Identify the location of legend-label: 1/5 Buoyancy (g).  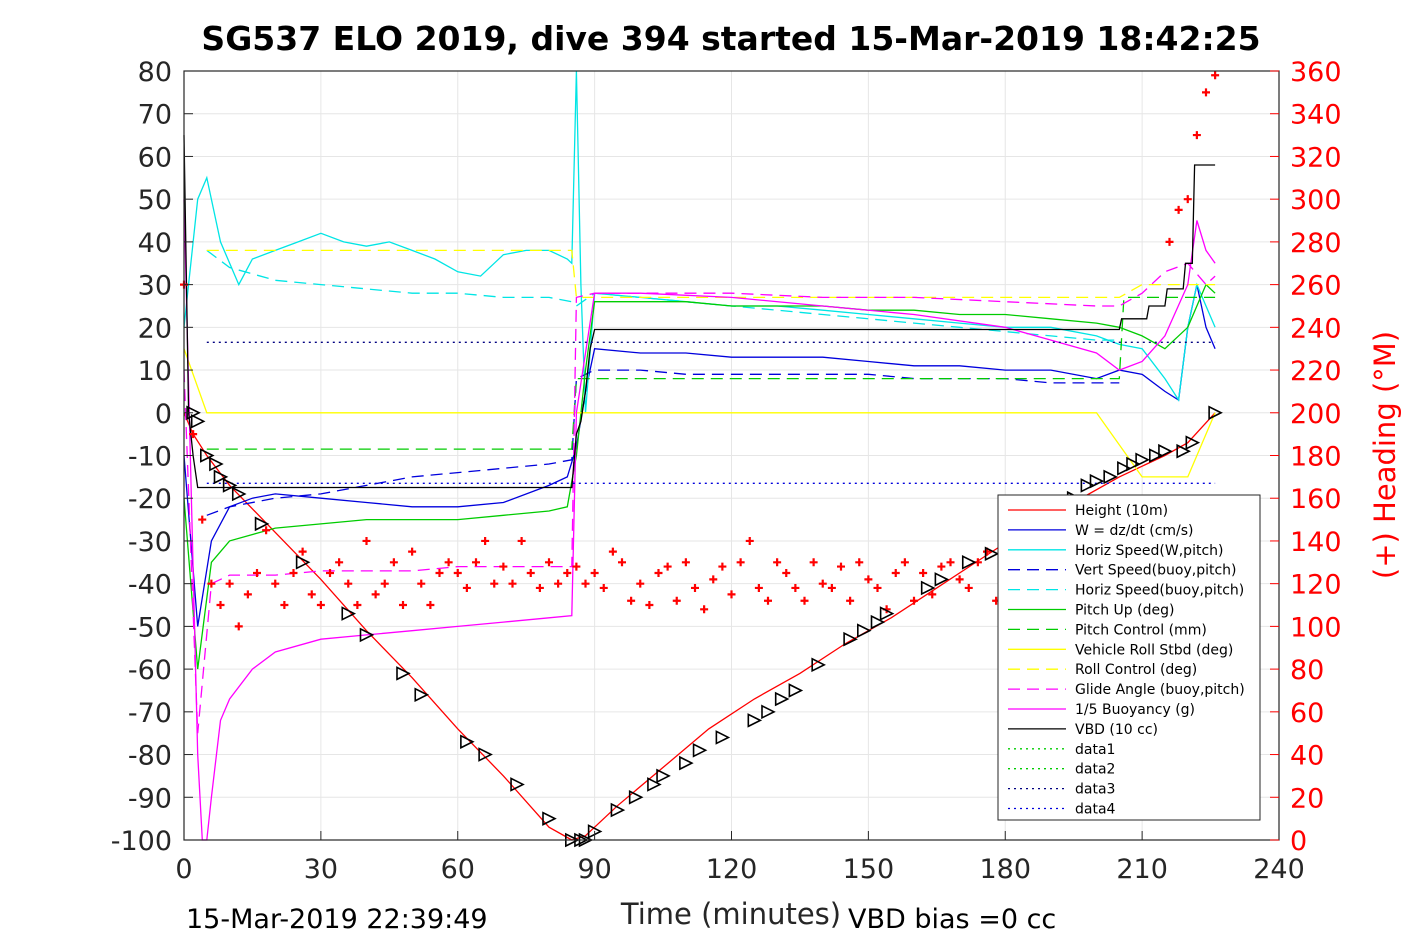
(1135, 710).